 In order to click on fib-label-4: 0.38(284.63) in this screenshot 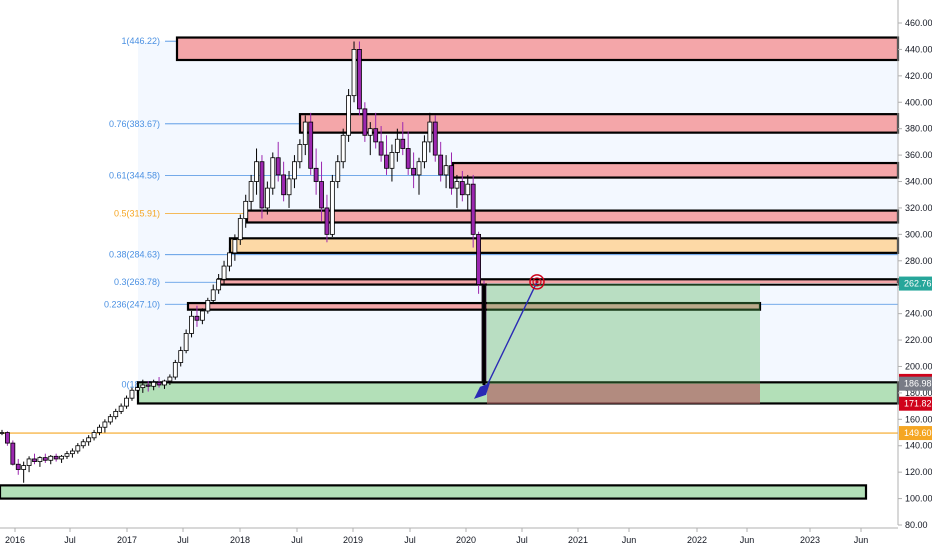, I will do `click(134, 255)`.